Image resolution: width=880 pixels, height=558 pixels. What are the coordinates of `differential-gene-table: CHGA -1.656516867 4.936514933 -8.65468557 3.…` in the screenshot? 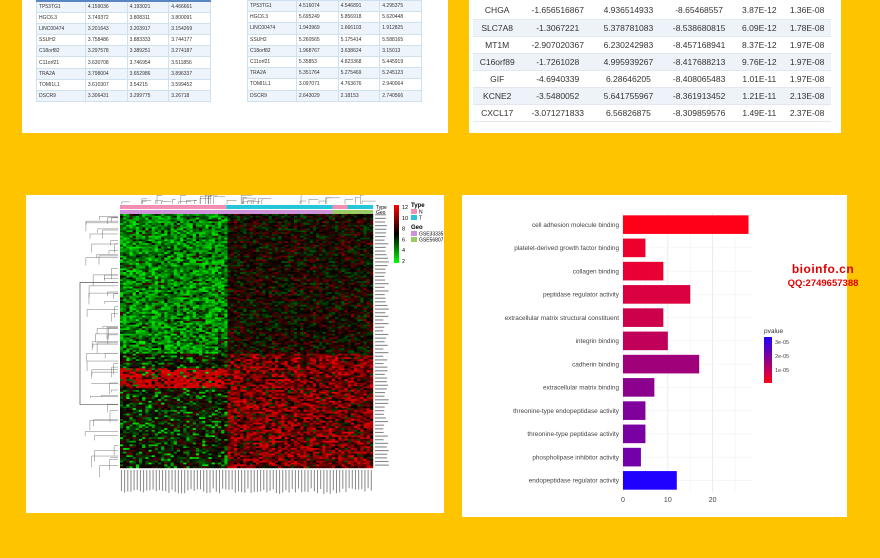 It's located at (652, 62).